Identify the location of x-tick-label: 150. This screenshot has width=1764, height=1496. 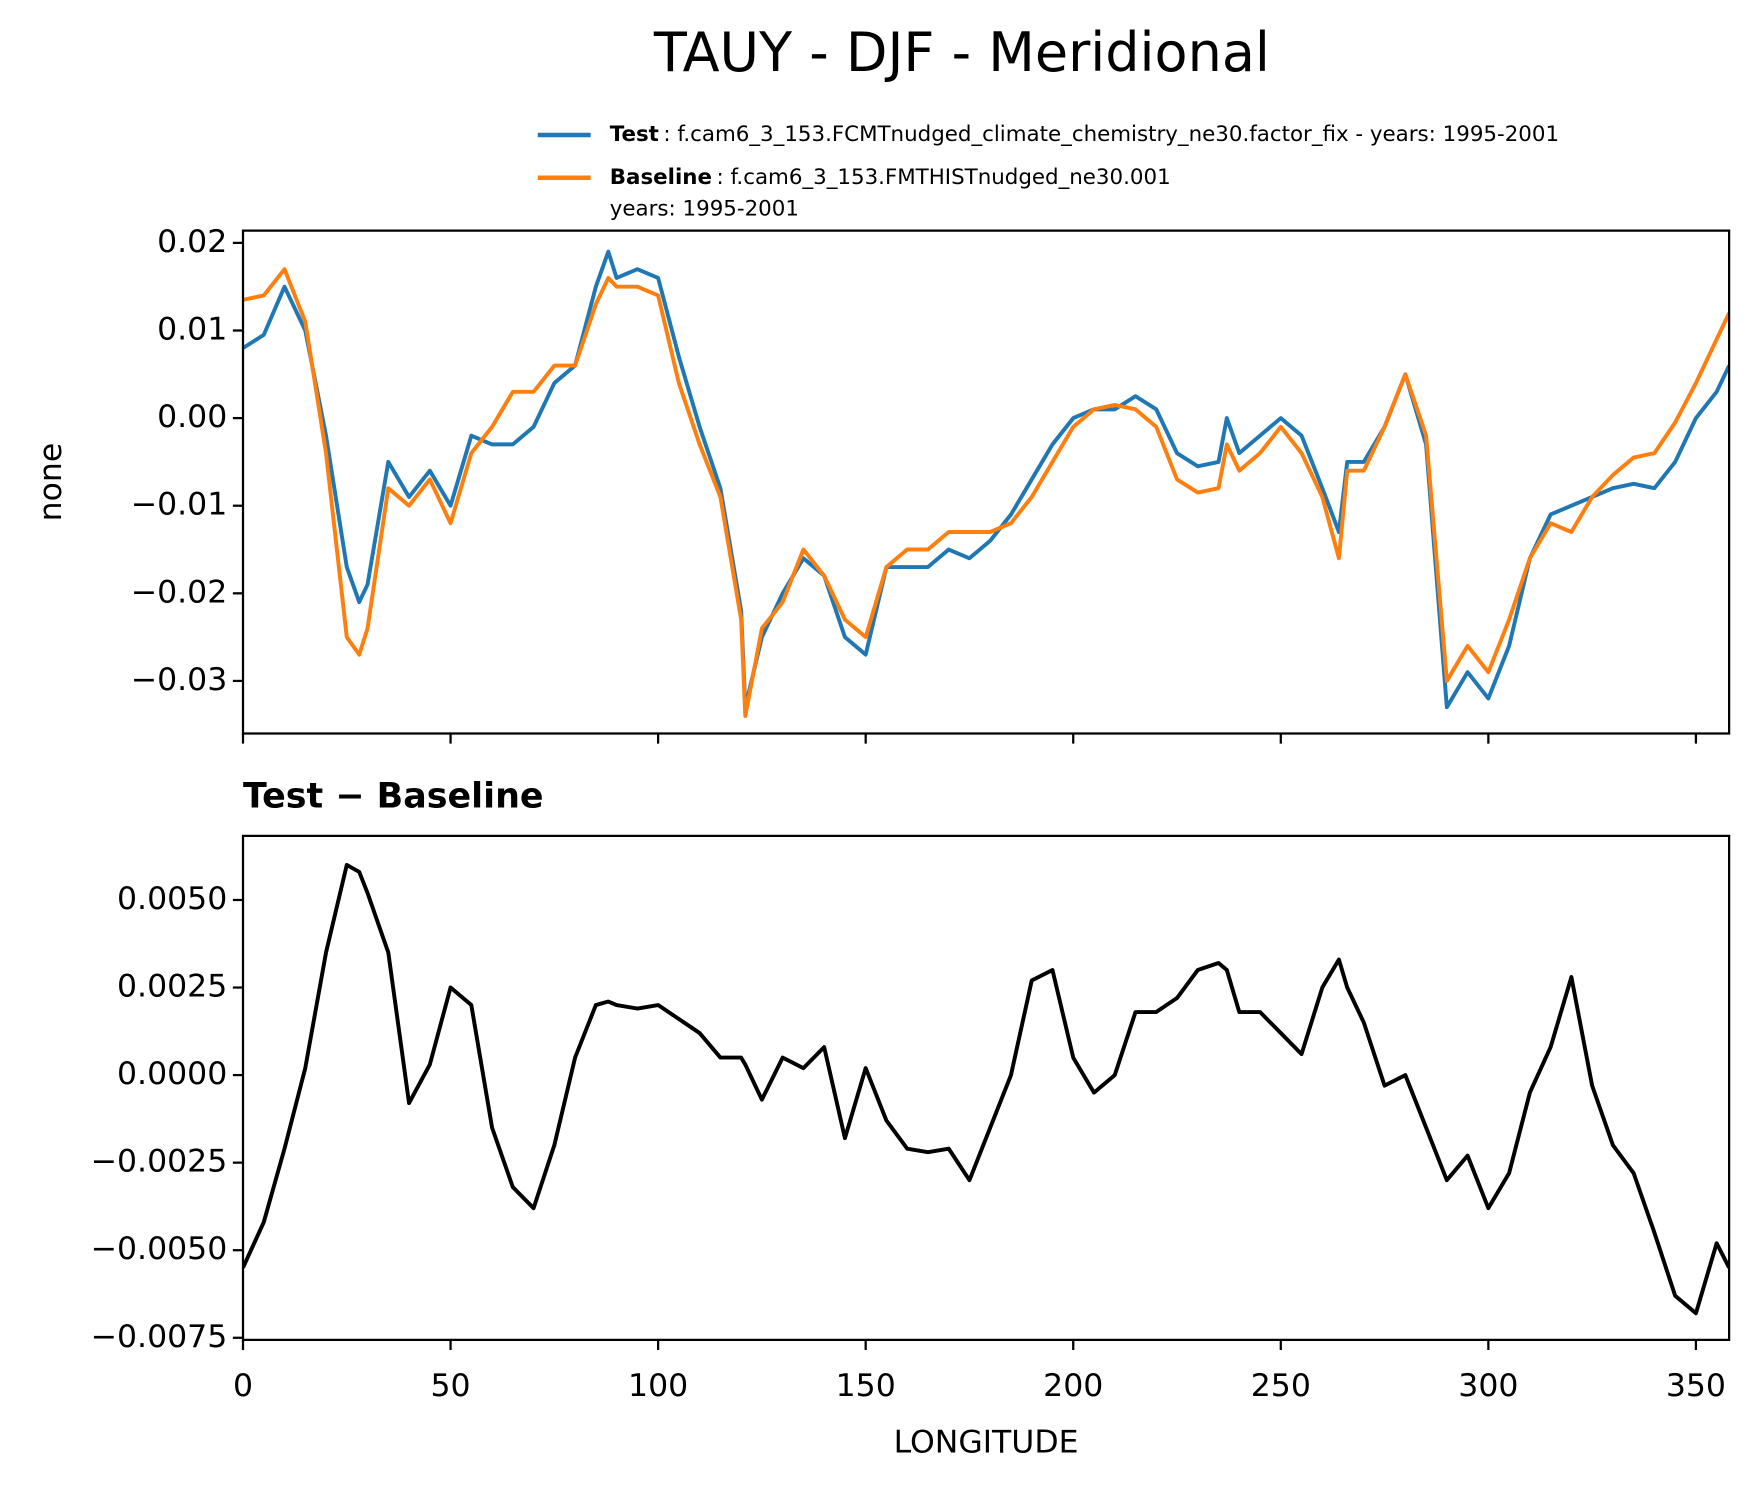
(866, 1386).